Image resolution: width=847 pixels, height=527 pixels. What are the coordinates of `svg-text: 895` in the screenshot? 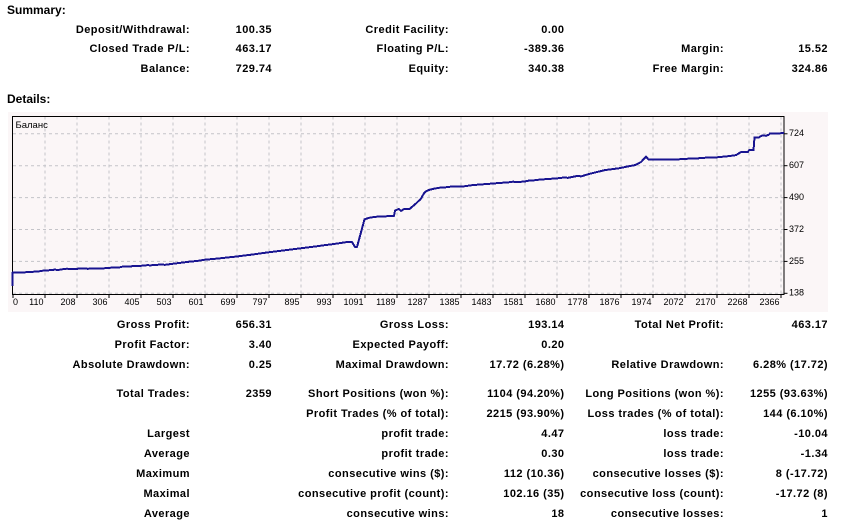 It's located at (291, 302).